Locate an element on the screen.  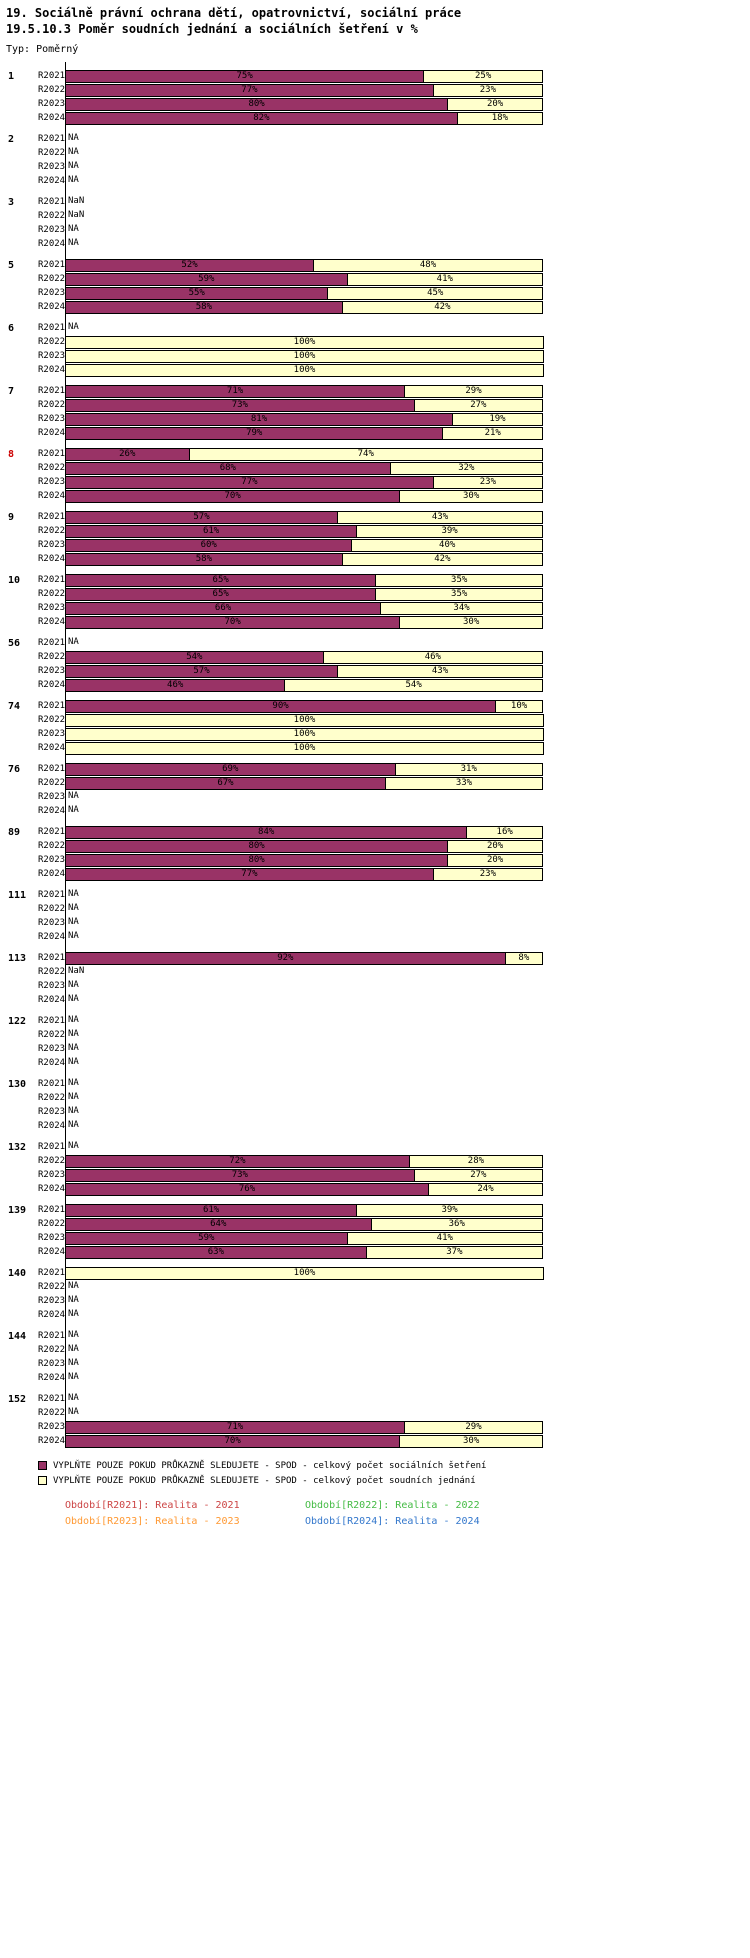
bar-segment-court-hearings: 30% is located at coordinates (471, 496).